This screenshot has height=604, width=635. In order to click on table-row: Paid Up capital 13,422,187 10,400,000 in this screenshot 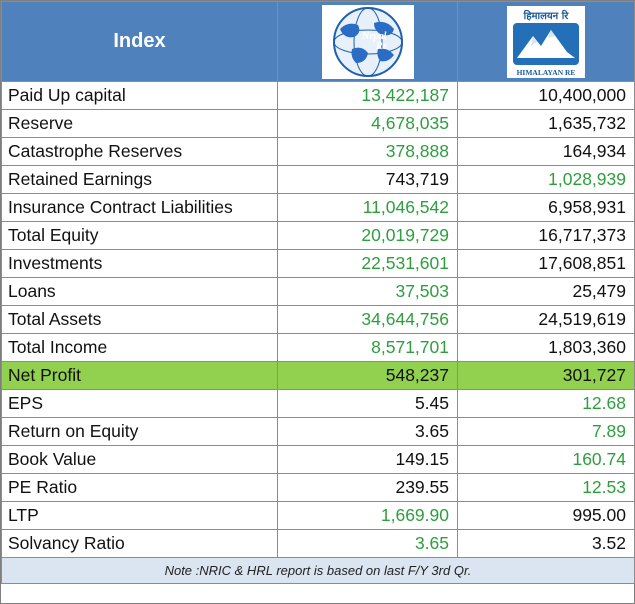, I will do `click(318, 95)`.